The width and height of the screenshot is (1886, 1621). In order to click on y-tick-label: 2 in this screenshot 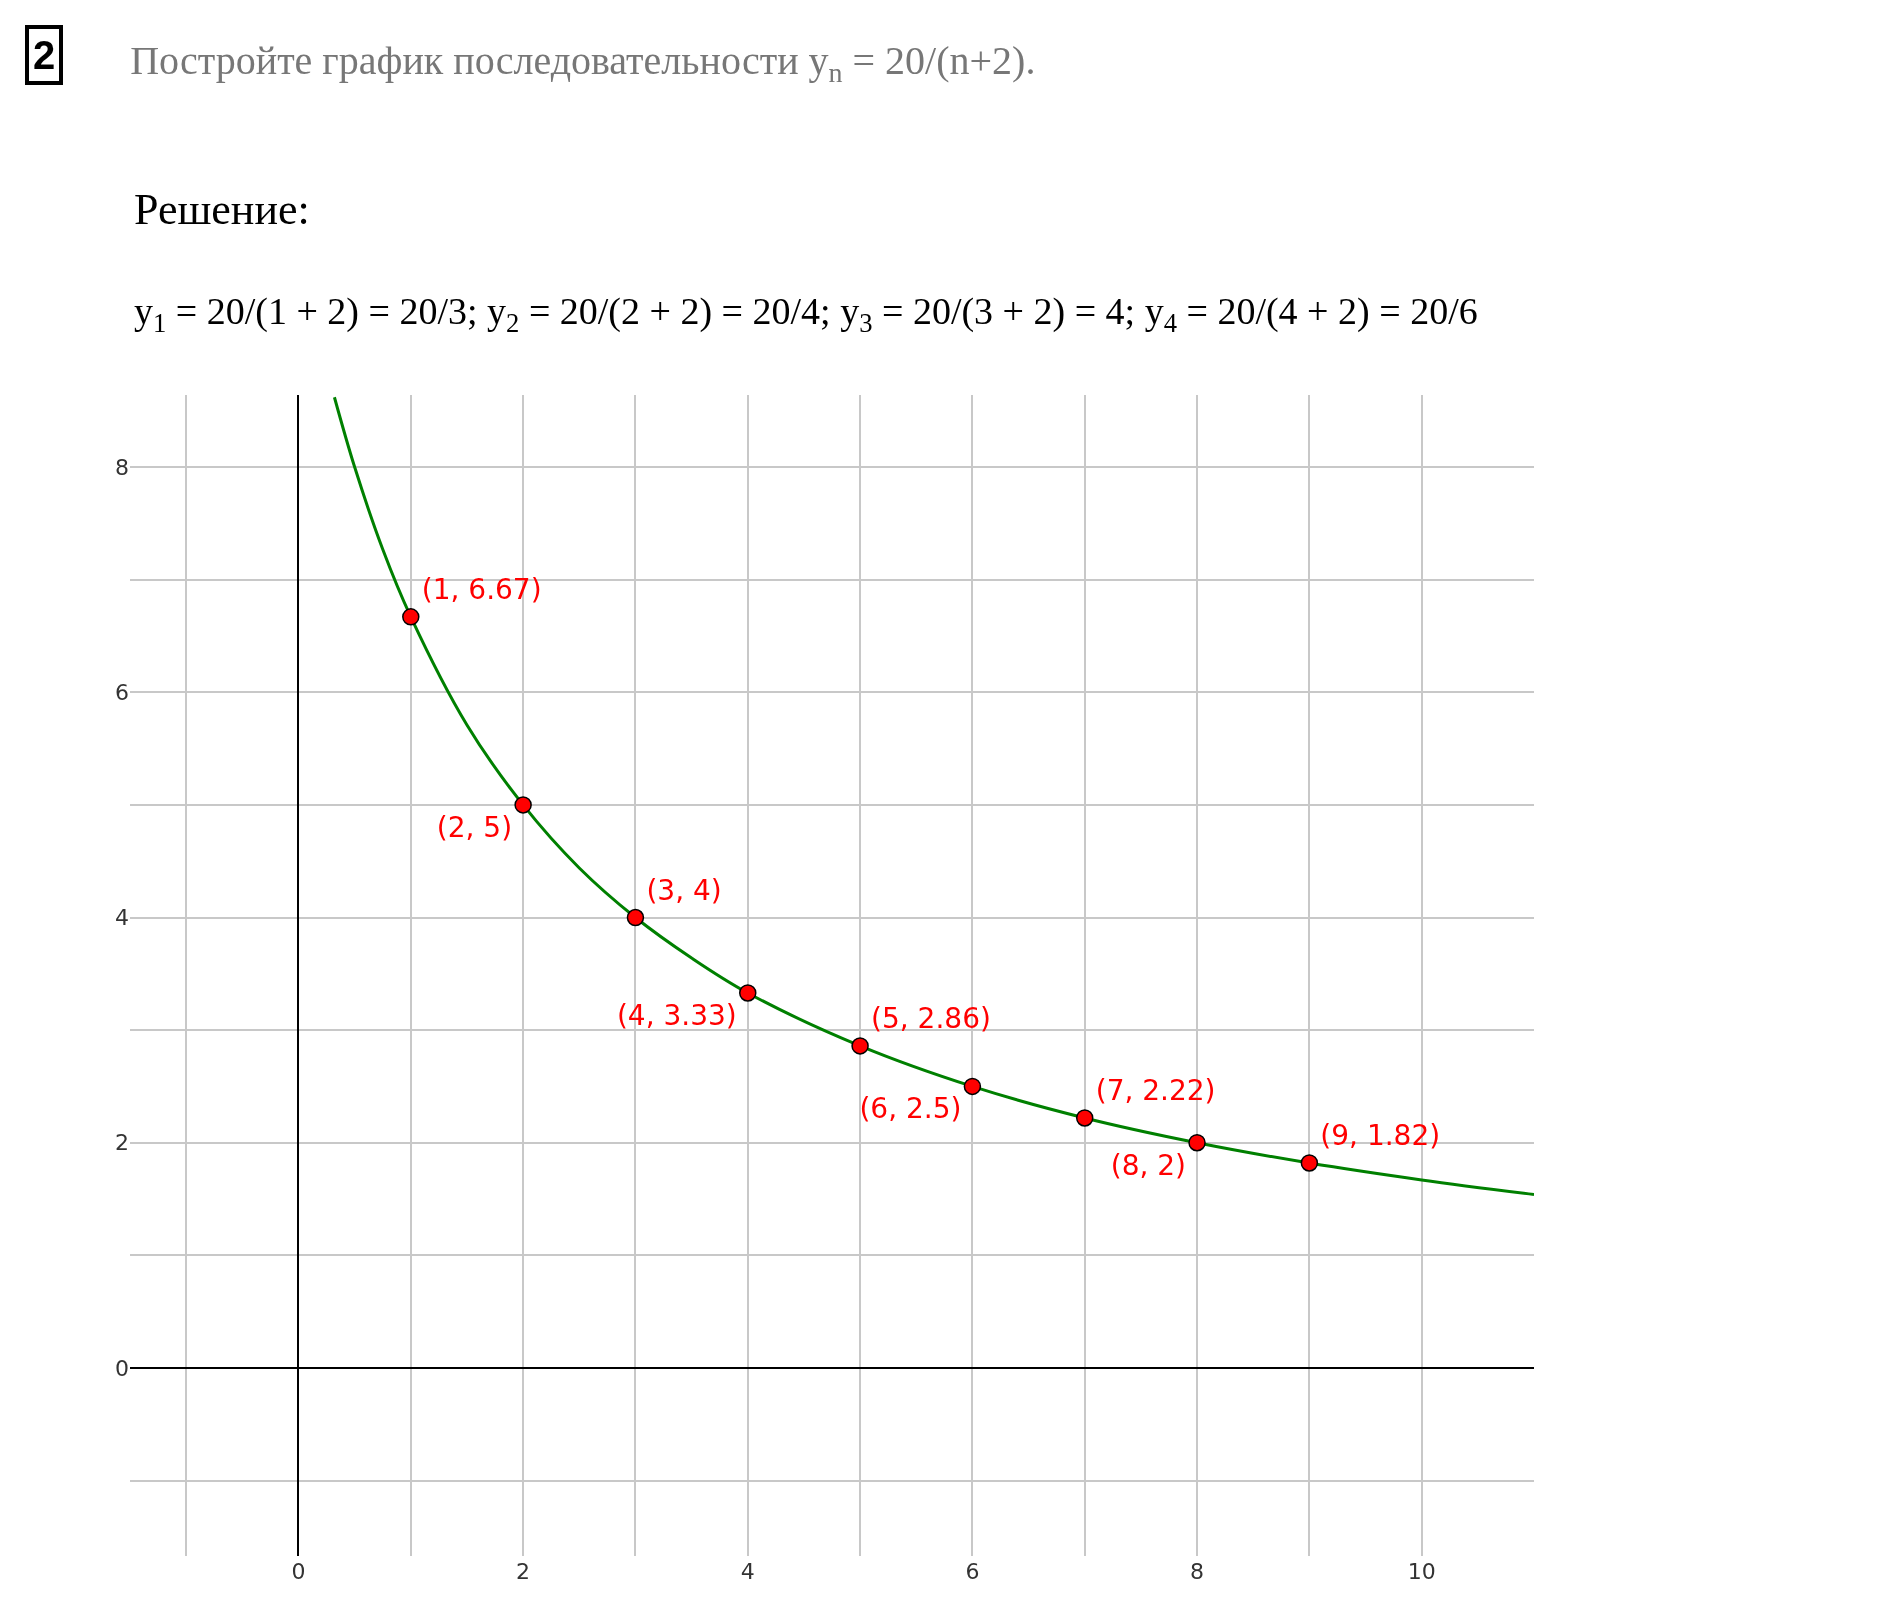, I will do `click(122, 1143)`.